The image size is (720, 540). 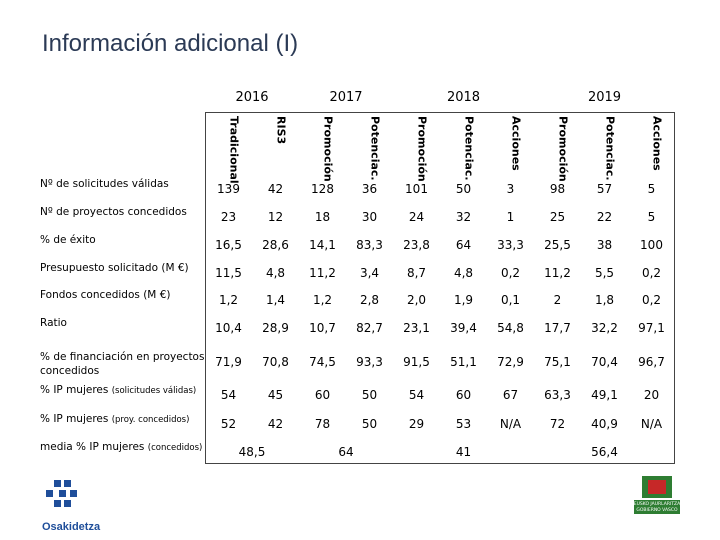 I want to click on cell: 32, so click(x=463, y=217).